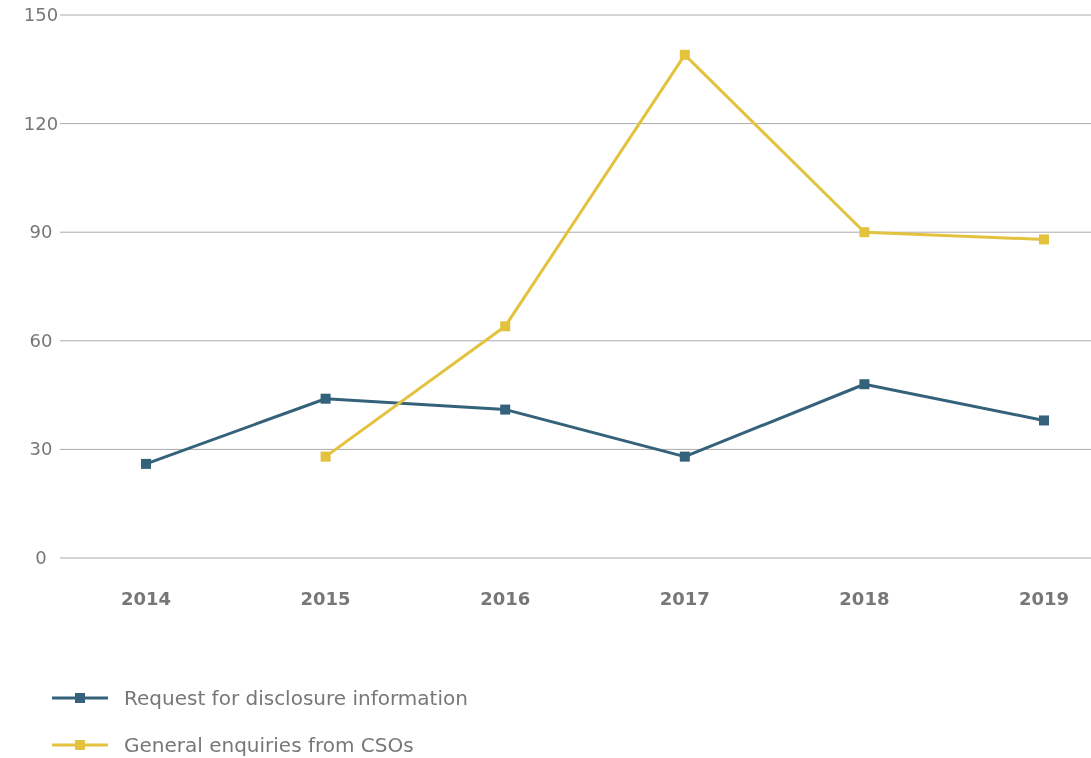 The width and height of the screenshot is (1091, 758). What do you see at coordinates (505, 598) in the screenshot?
I see `x-tick-label: 2016` at bounding box center [505, 598].